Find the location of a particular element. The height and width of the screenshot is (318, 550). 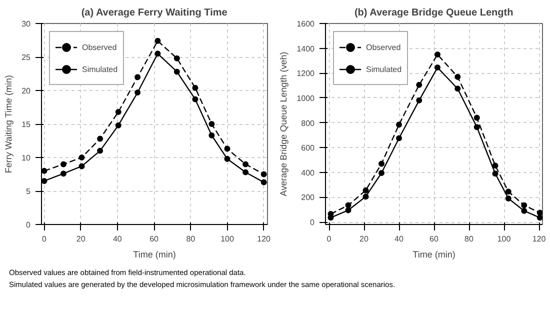

y-tick-label: 25 is located at coordinates (27, 57).